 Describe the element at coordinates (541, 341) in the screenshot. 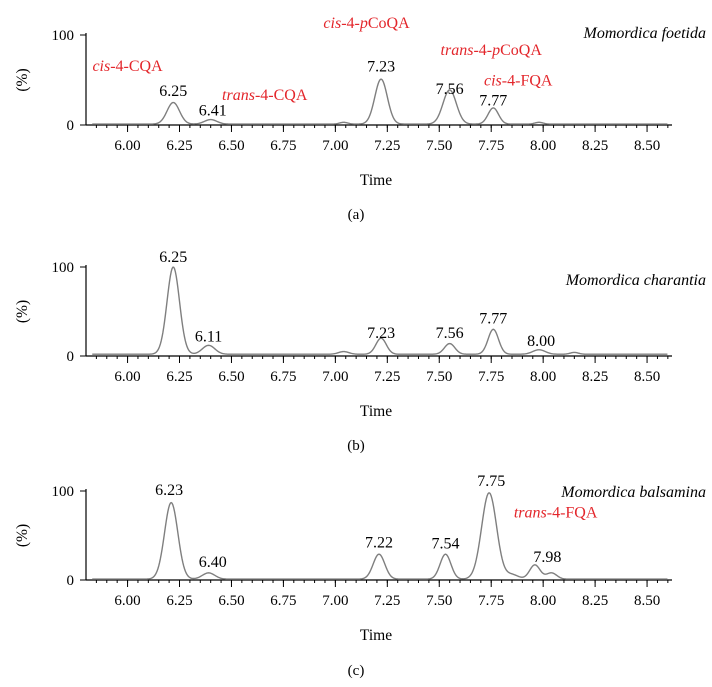

I see `peak-label: 8.00` at that location.